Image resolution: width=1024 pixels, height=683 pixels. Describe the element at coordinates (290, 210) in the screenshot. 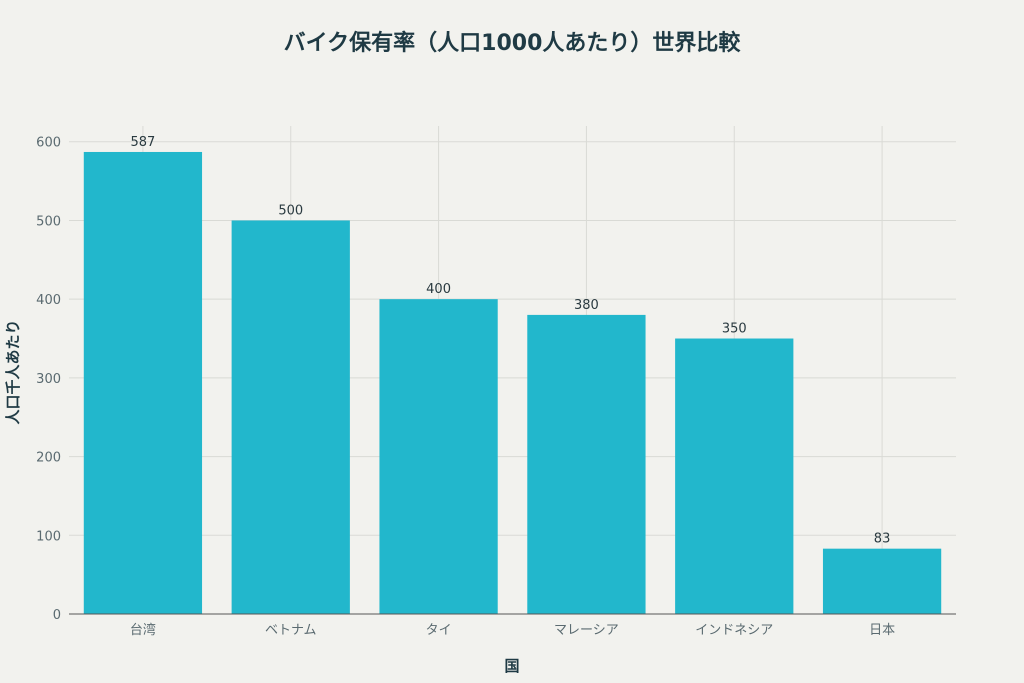

I see `bar-value-label: 500` at that location.